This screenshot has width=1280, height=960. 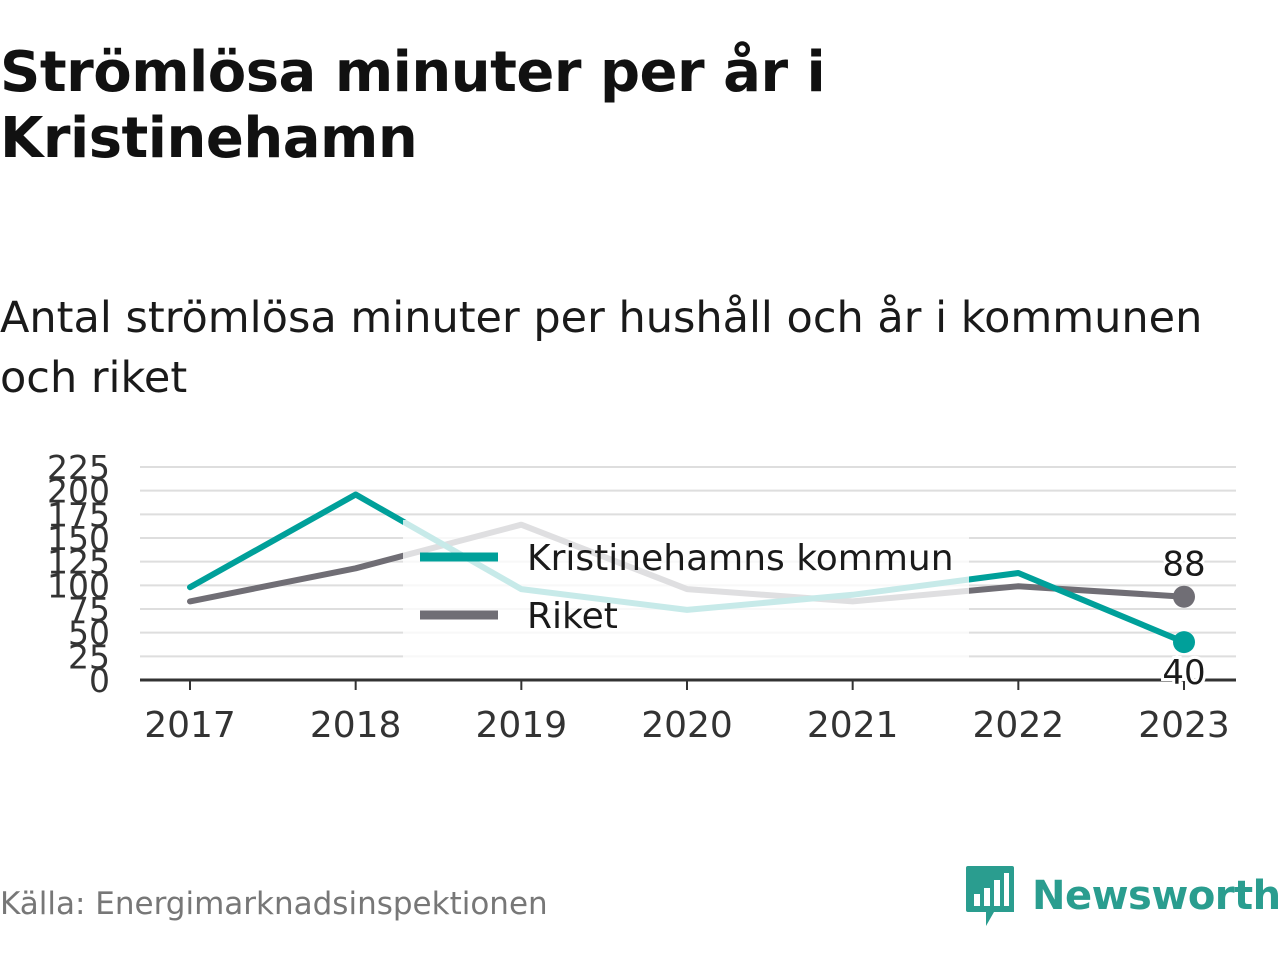 What do you see at coordinates (78, 491) in the screenshot?
I see `y-tick-label: 200` at bounding box center [78, 491].